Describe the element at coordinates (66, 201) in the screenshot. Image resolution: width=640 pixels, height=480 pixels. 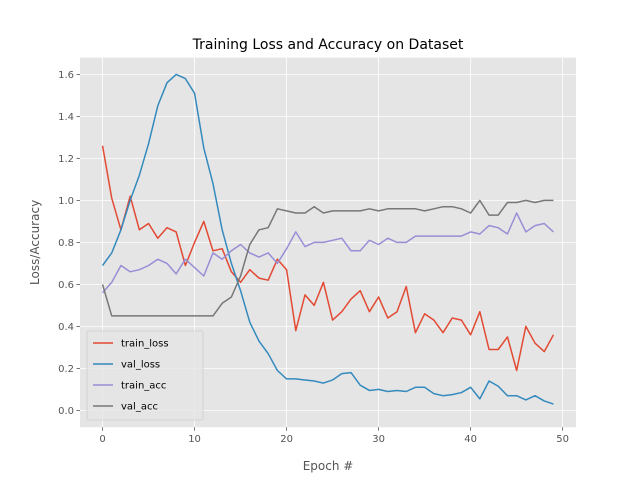
I see `y-tick-label: 1.0` at that location.